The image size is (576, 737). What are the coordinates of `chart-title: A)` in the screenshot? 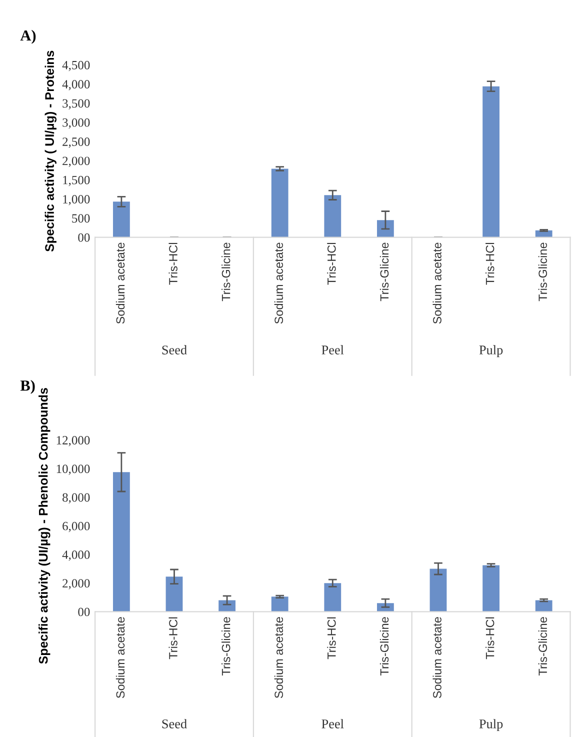 It's located at (28, 37).